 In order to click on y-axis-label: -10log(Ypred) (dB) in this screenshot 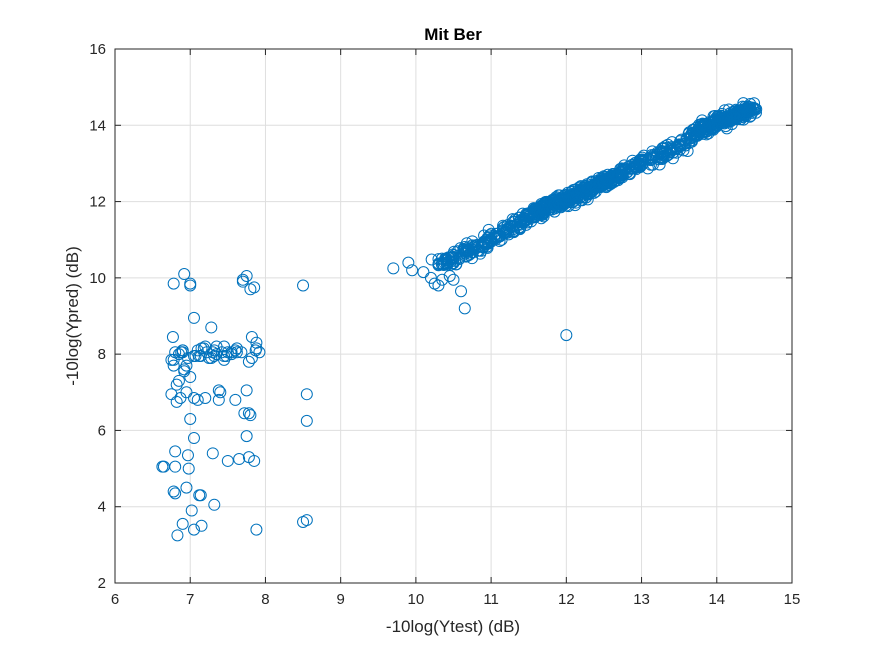, I will do `click(72, 316)`.